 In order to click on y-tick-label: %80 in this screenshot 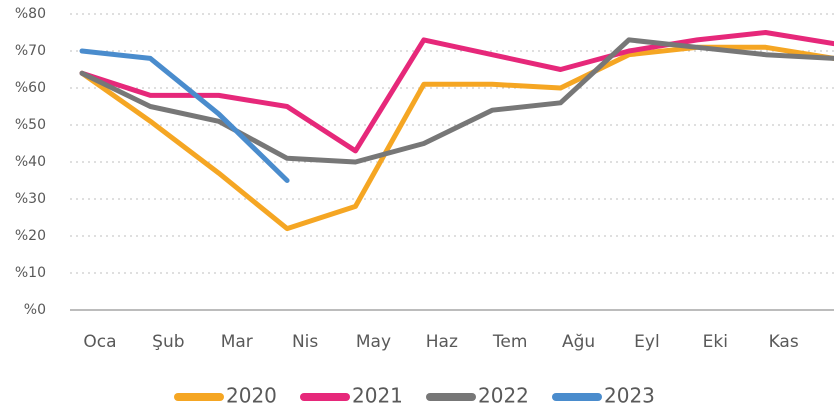, I will do `click(30, 14)`.